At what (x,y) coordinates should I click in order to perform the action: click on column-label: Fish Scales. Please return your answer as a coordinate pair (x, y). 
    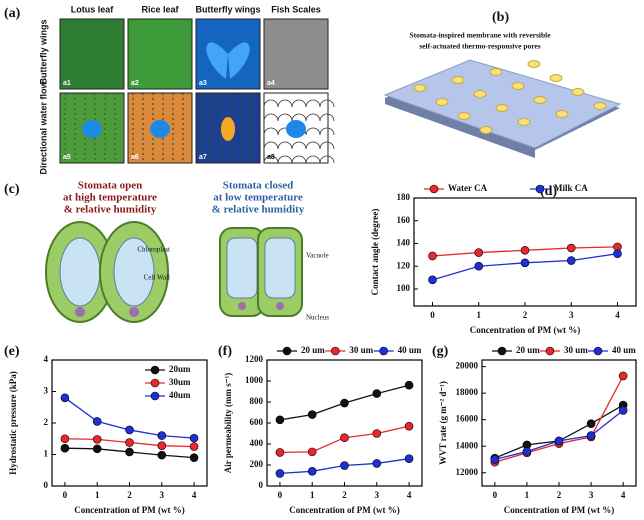
    Looking at the image, I should click on (296, 9).